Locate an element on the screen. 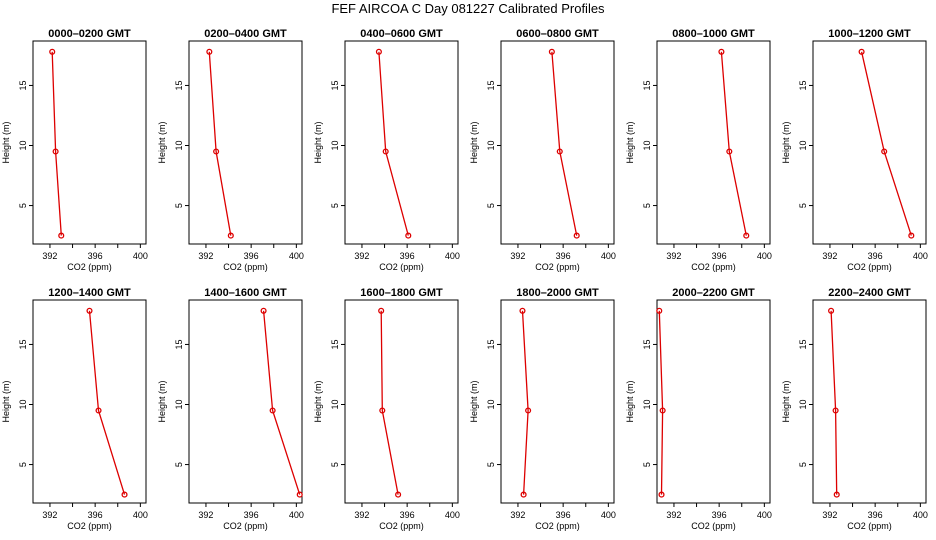 The height and width of the screenshot is (540, 936). panel-title: 1400–1600 GMT is located at coordinates (245, 293).